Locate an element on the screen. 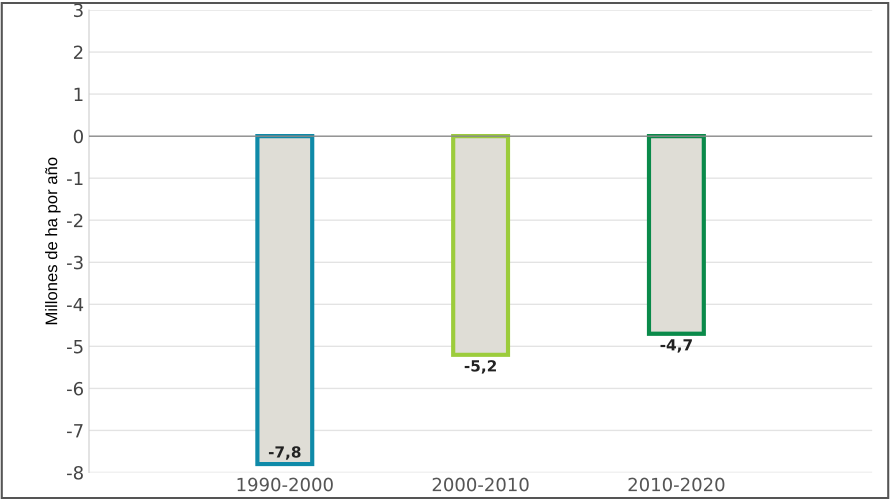 The width and height of the screenshot is (890, 500). y-tick-label: -8 is located at coordinates (75, 473).